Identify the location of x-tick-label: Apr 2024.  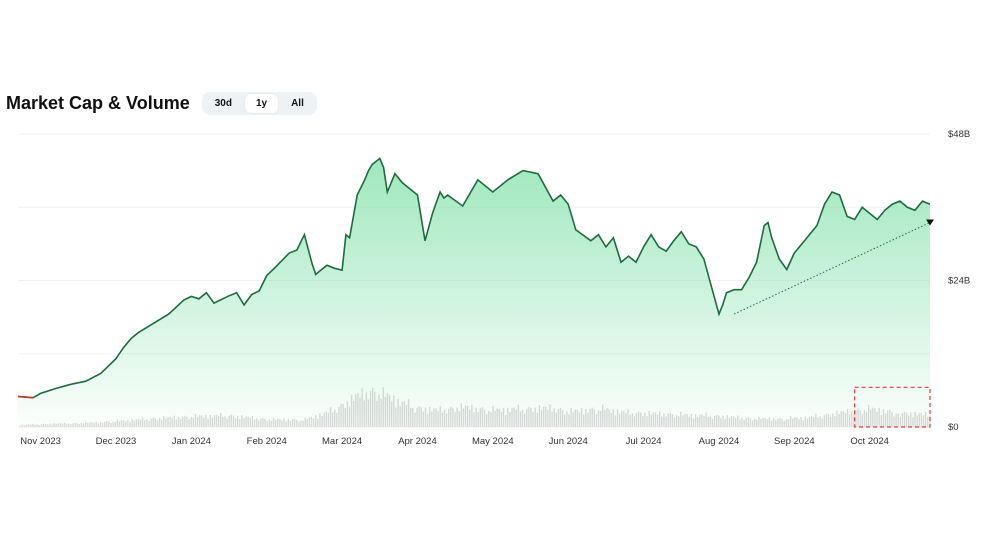
(417, 441).